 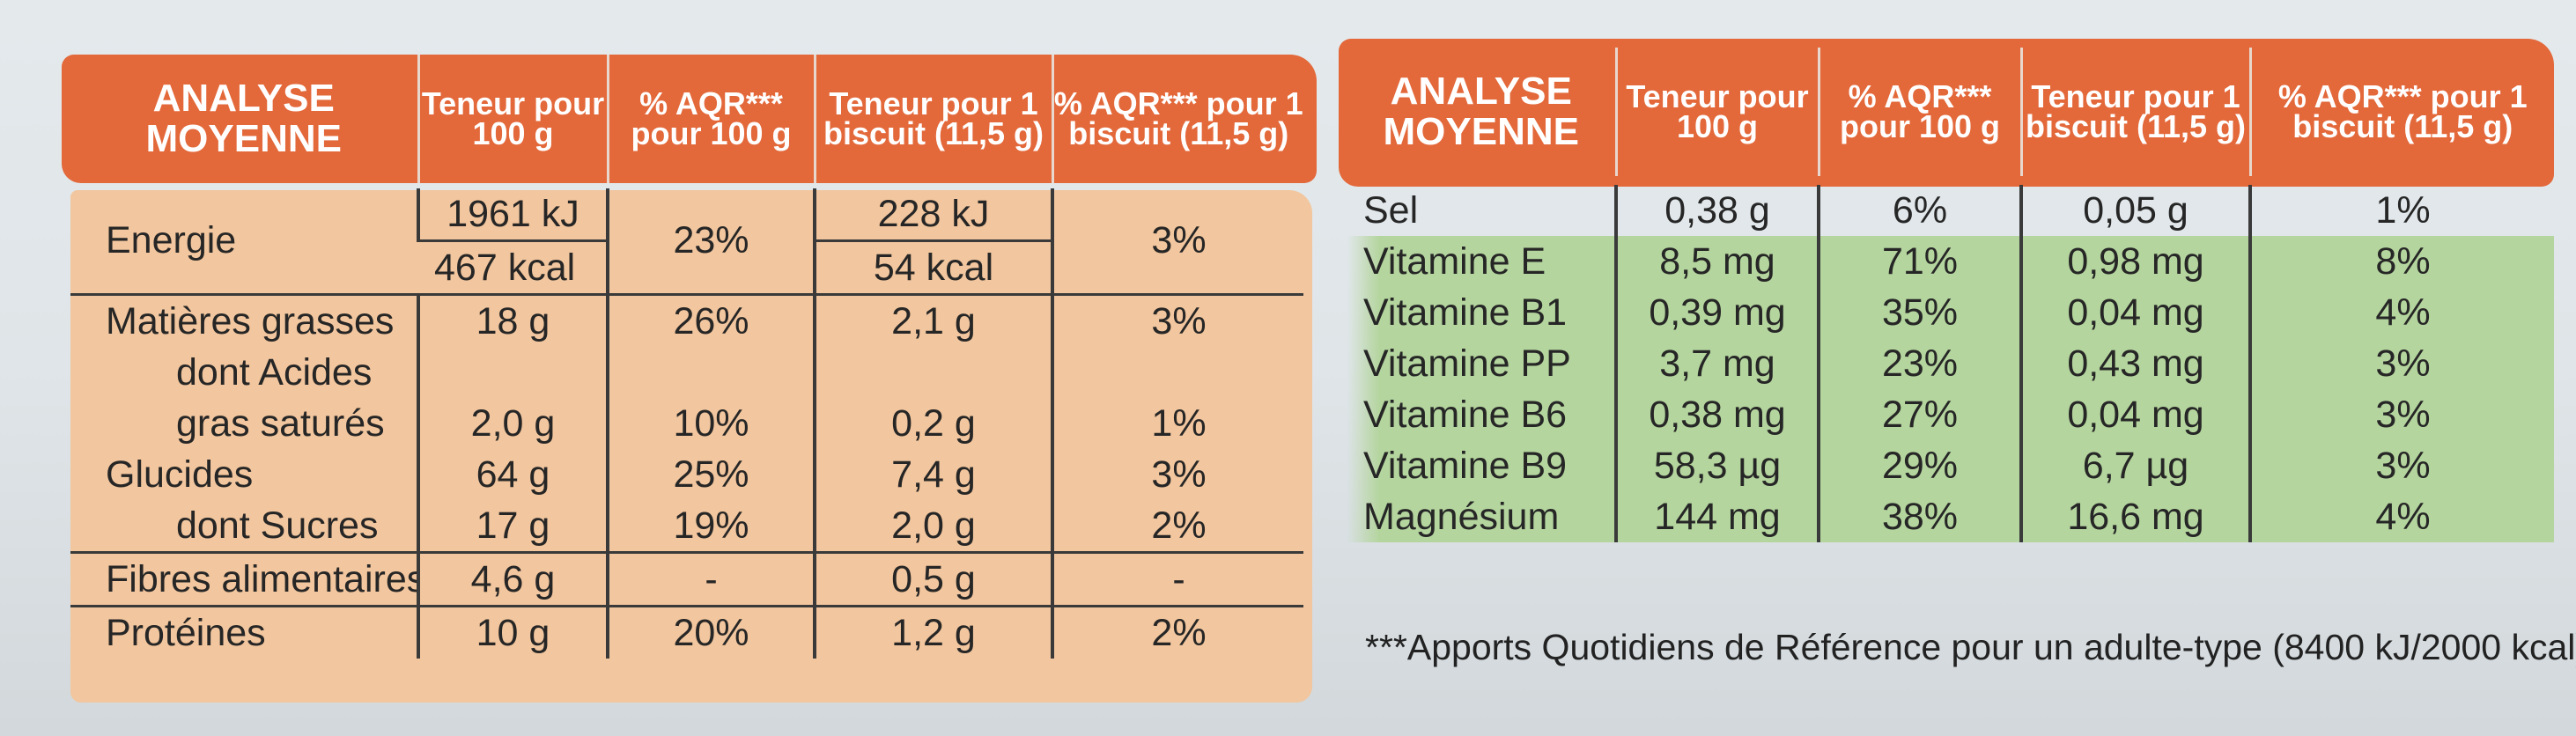 I want to click on table-row: Vitamine E 8,5 mg 71% 0,98 mg 8%, so click(x=1950, y=261).